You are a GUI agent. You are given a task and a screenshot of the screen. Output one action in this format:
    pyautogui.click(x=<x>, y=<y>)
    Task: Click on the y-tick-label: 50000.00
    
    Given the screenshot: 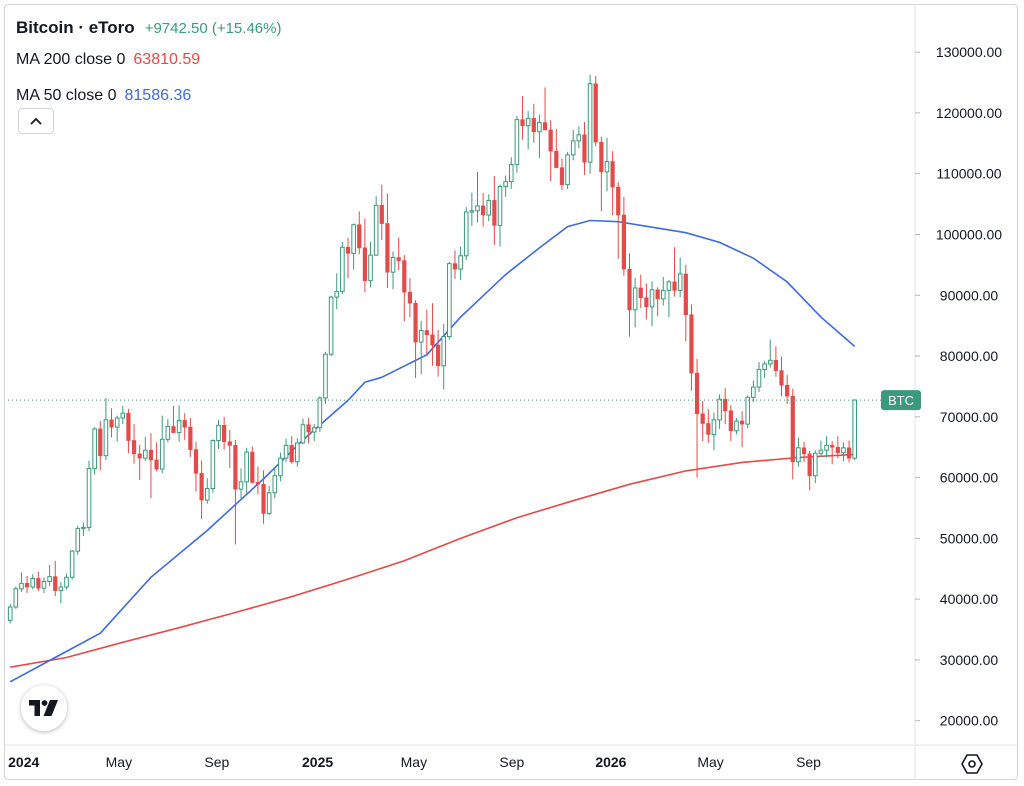 What is the action you would take?
    pyautogui.click(x=969, y=538)
    